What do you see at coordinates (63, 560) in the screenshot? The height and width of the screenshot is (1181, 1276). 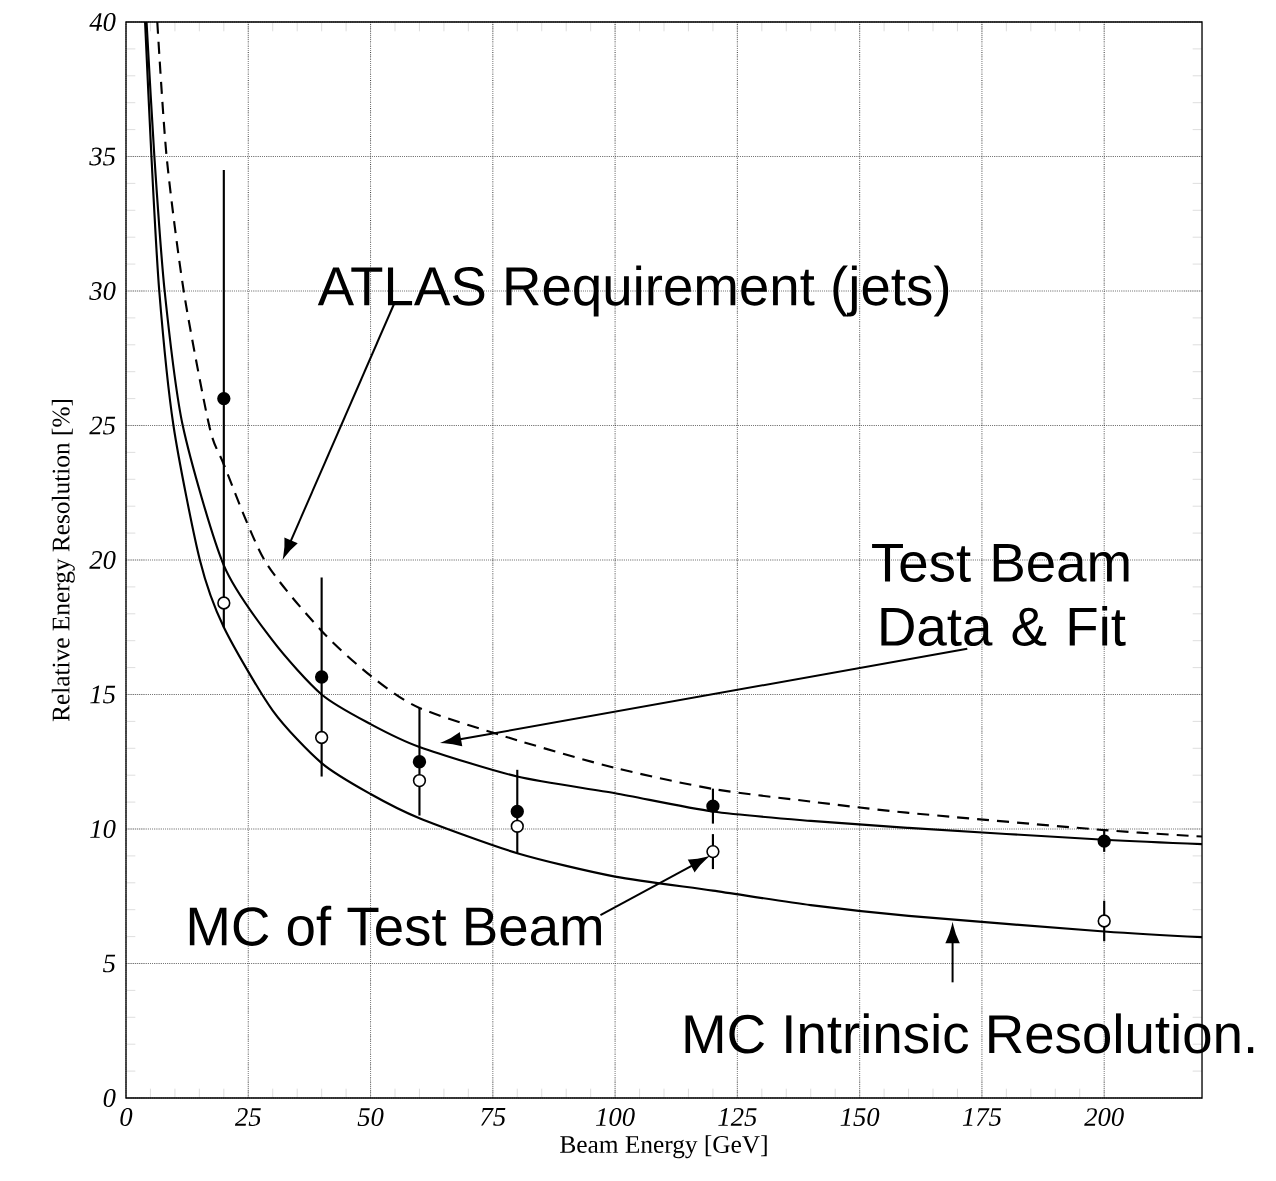 I see `y-axis-title: Relative Energy Resolution [%]` at bounding box center [63, 560].